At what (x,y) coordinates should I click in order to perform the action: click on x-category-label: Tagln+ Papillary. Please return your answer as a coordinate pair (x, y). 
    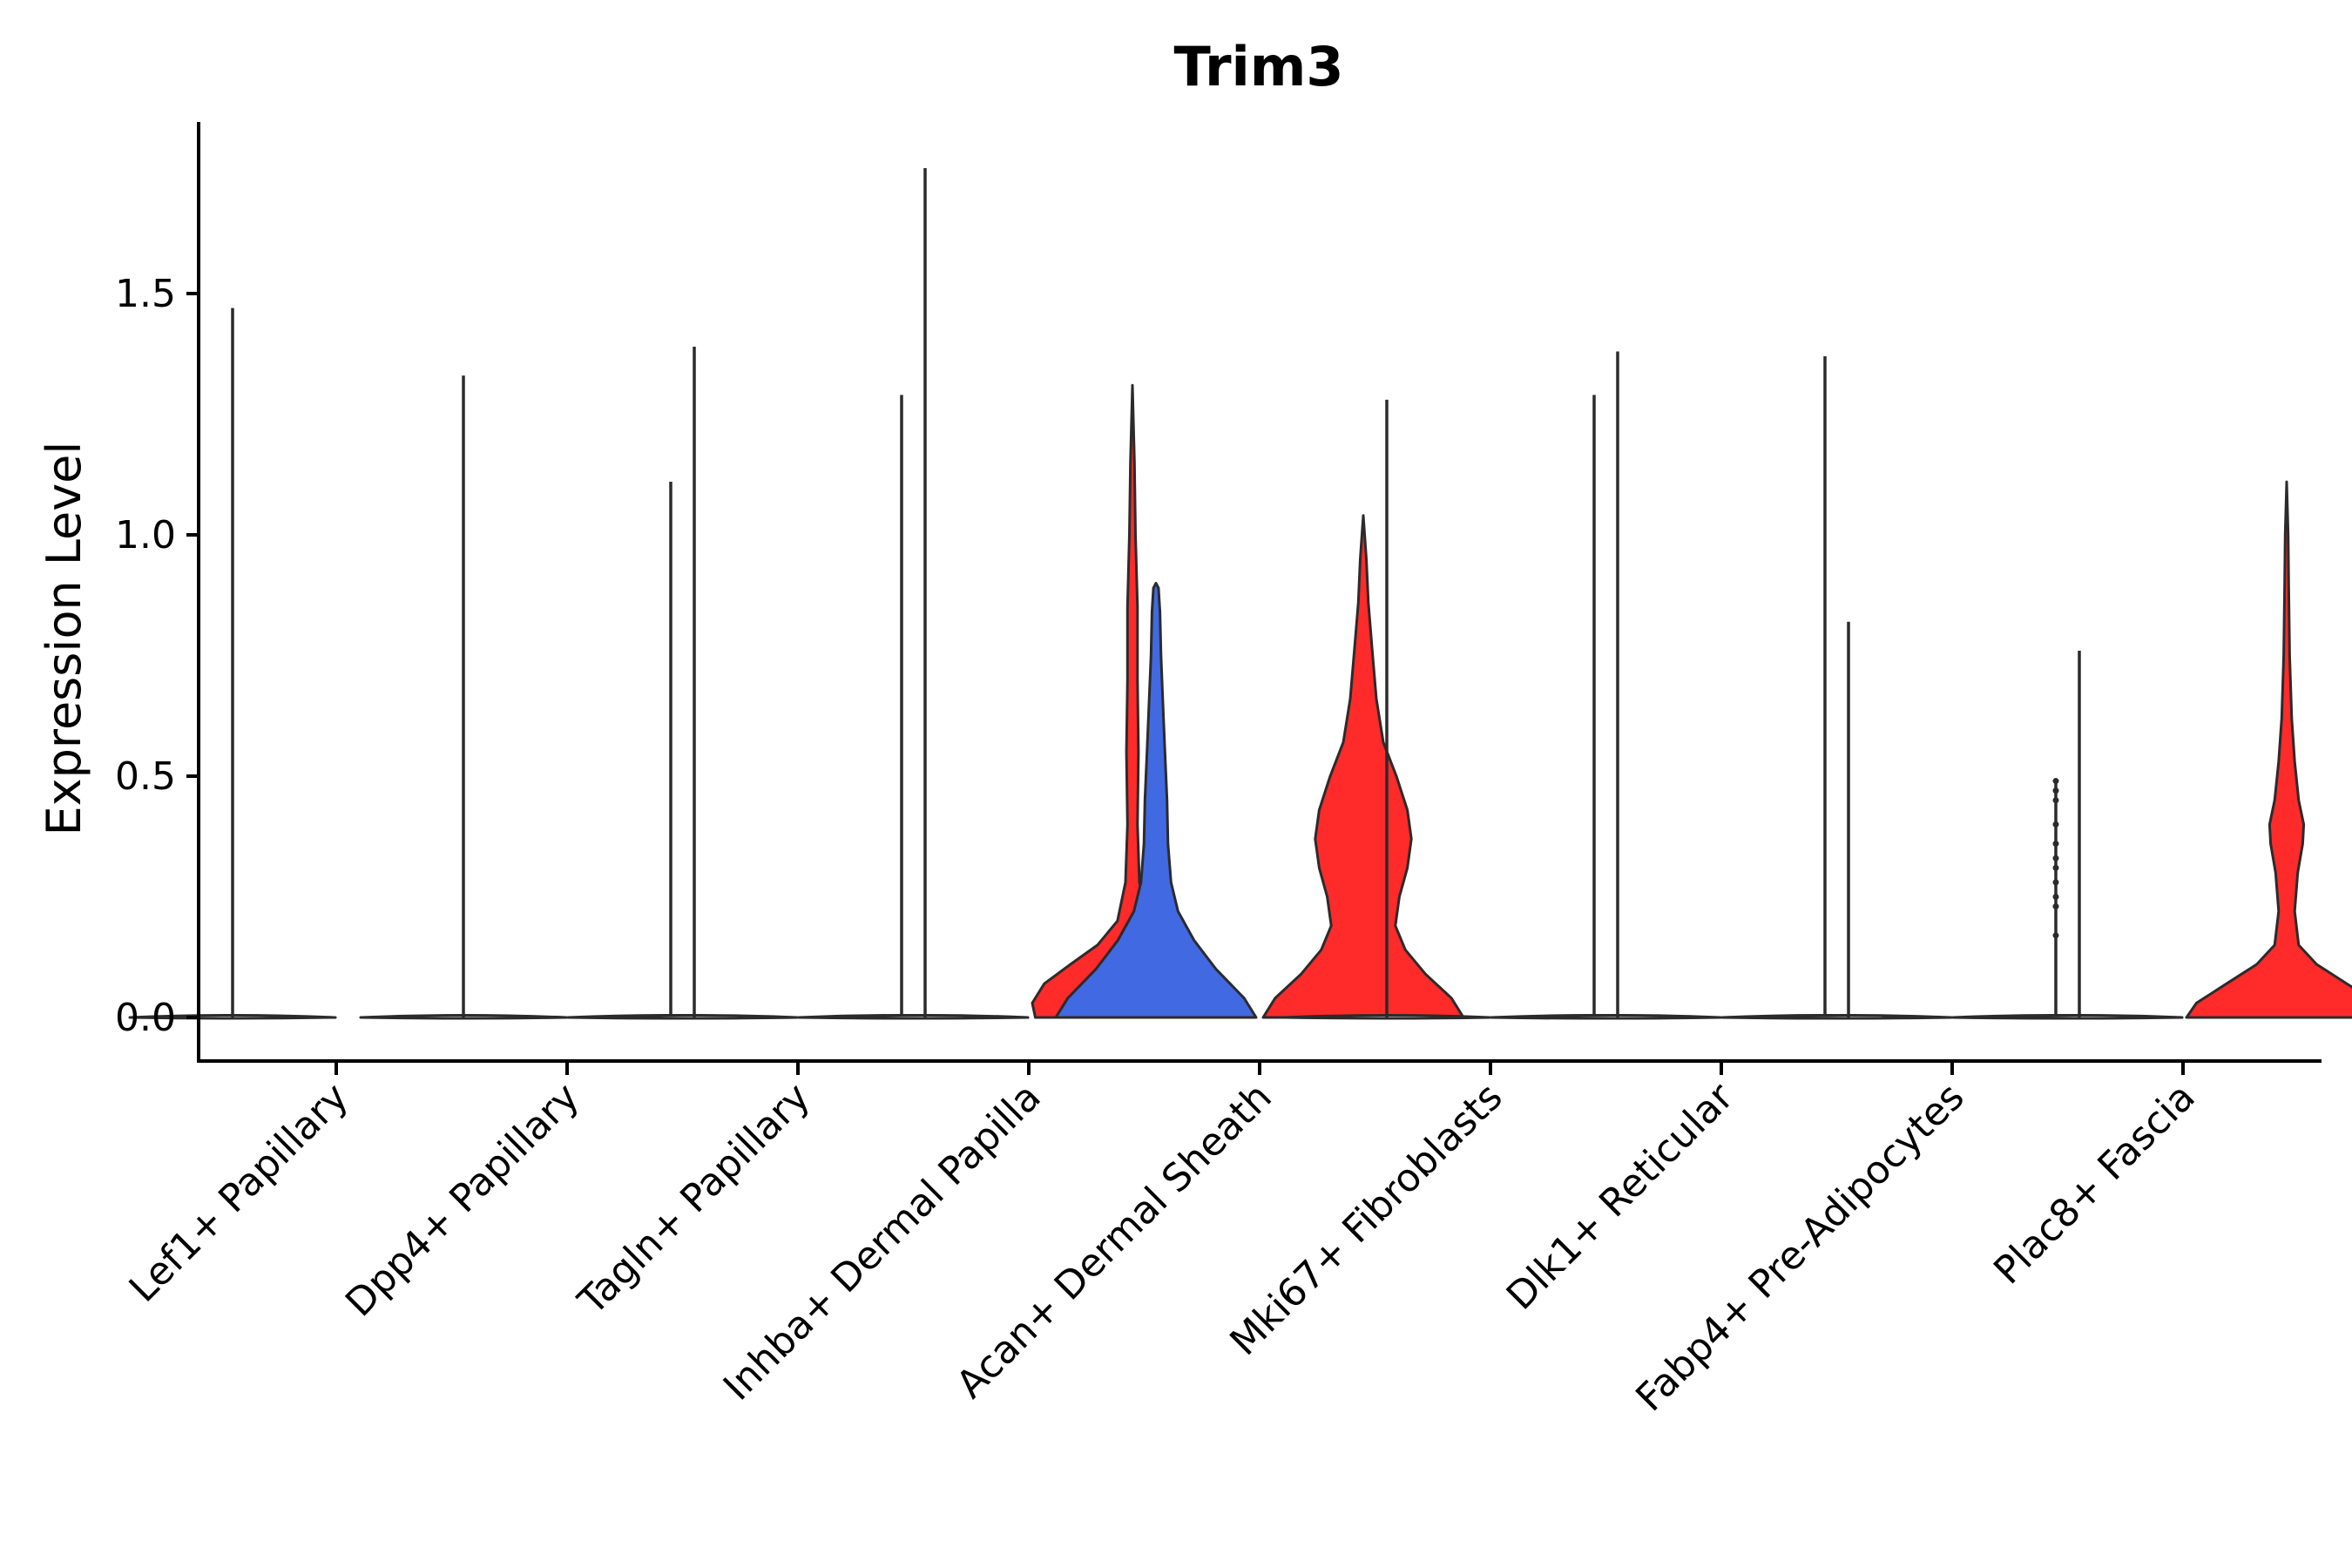
    Looking at the image, I should click on (694, 1199).